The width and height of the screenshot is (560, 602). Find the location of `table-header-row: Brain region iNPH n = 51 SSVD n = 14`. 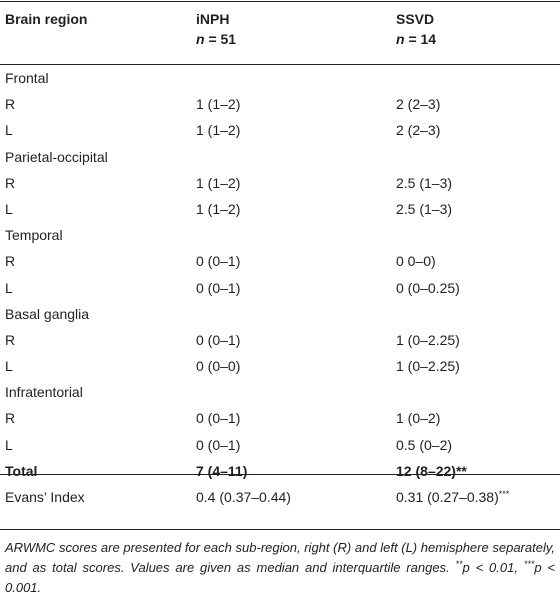

table-header-row: Brain region iNPH n = 51 SSVD n = 14 is located at coordinates (280, 32).